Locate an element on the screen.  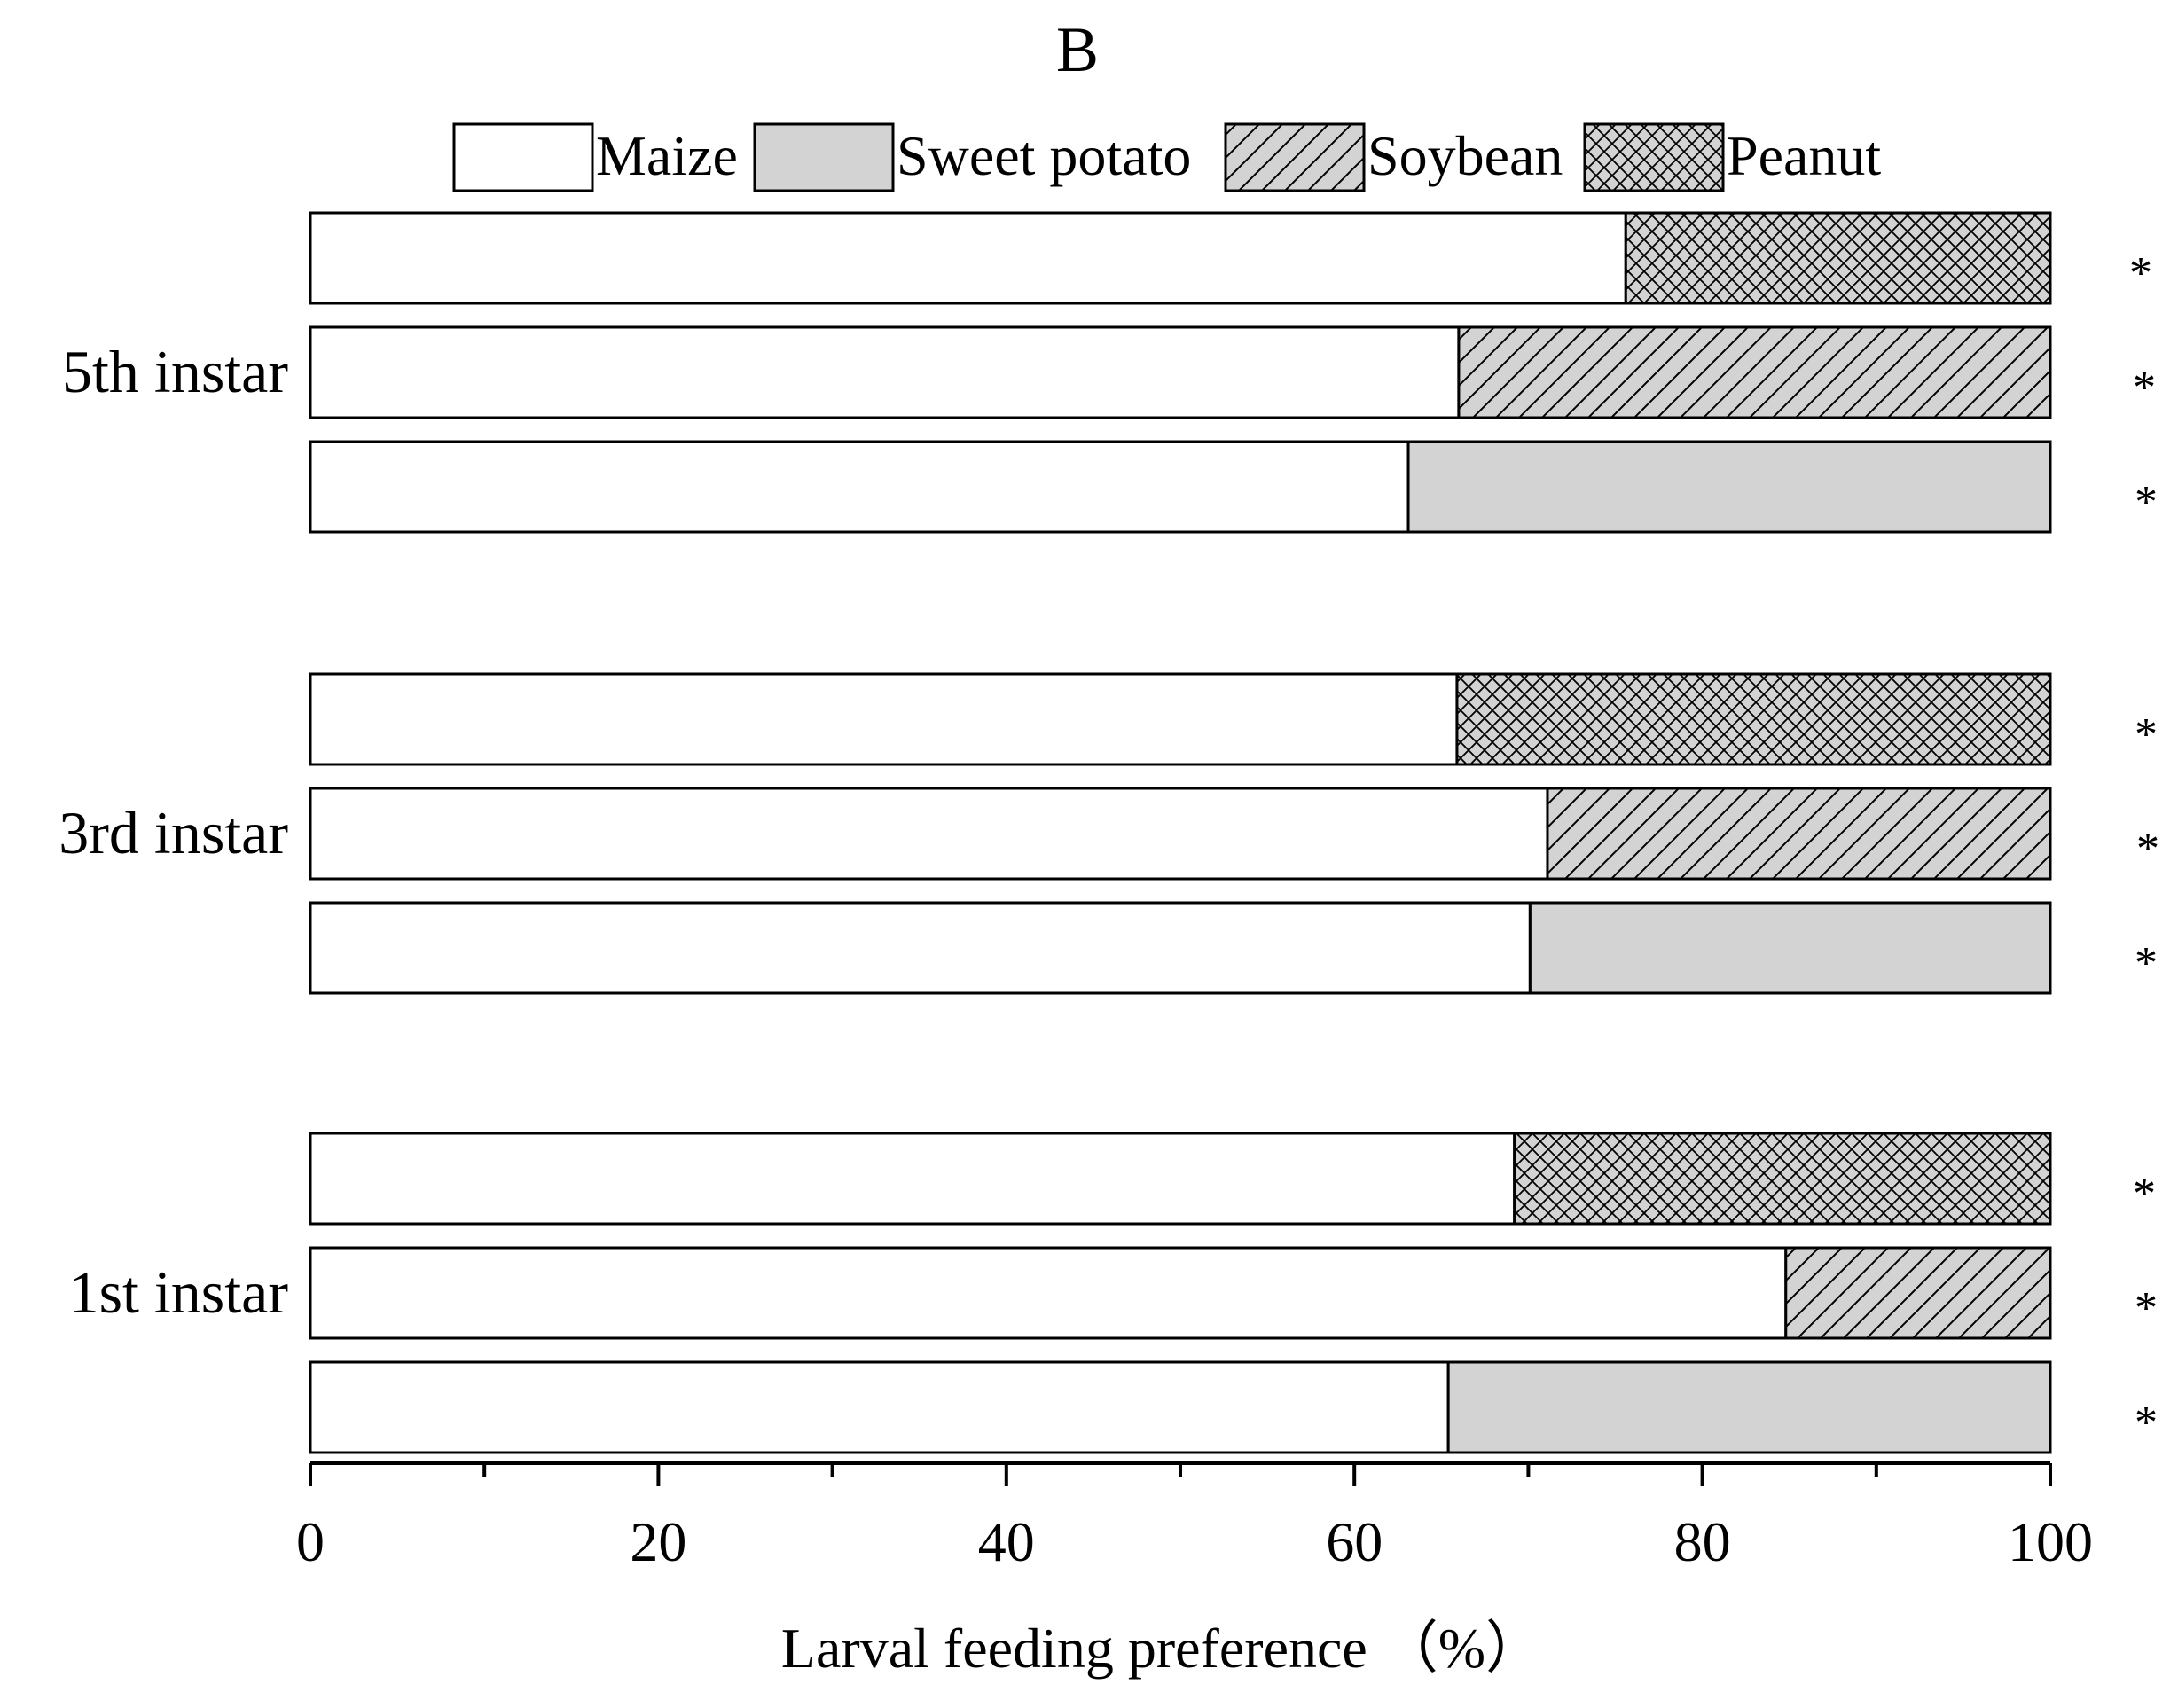
legend-swatch-maize is located at coordinates (523, 157).